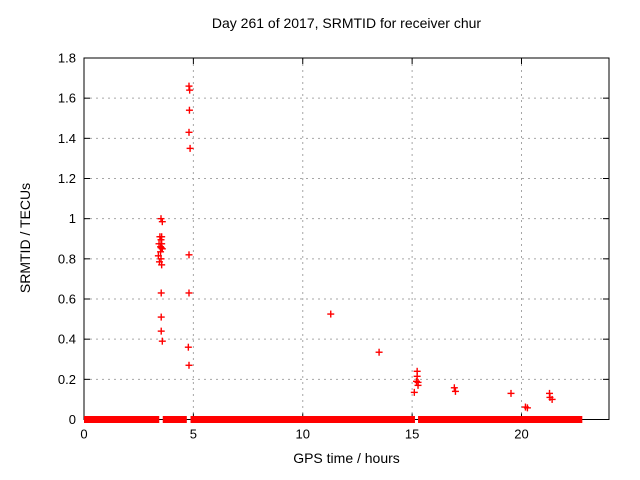  I want to click on y-tick-label: 0.8, so click(67, 258).